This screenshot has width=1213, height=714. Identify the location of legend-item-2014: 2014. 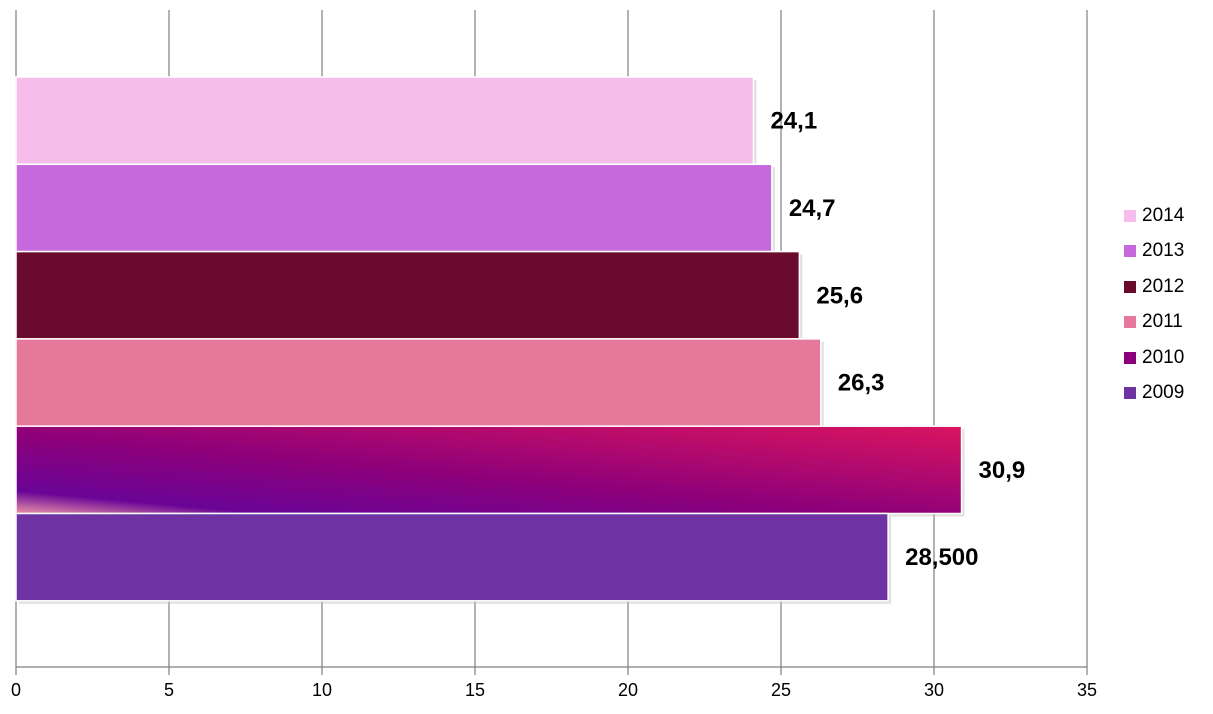
(1154, 216).